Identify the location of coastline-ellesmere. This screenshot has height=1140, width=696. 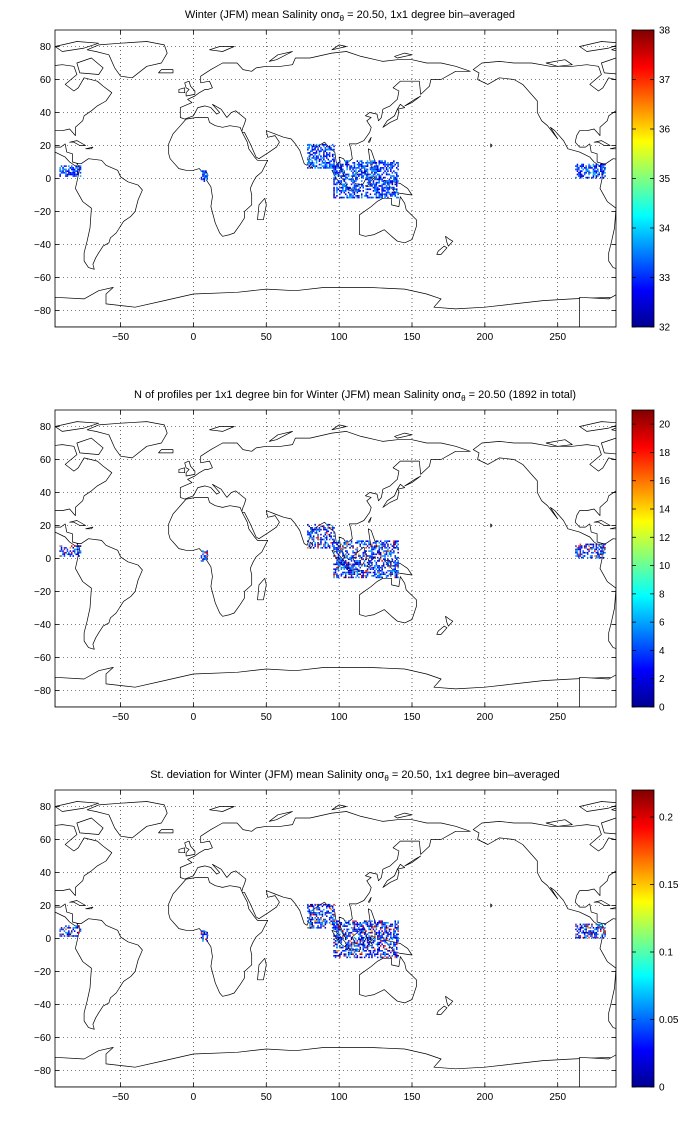
(597, 426).